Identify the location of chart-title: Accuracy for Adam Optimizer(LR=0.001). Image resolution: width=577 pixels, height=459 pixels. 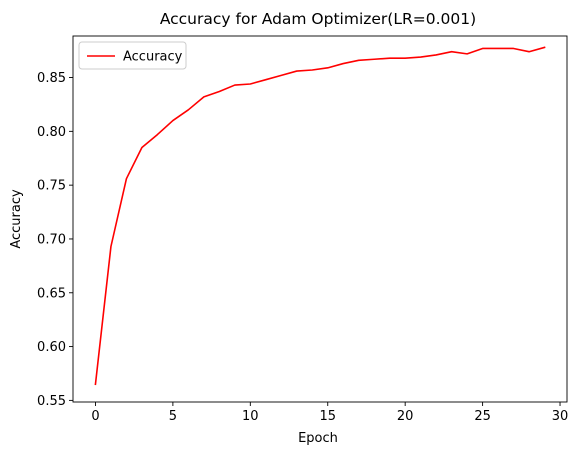
(318, 19).